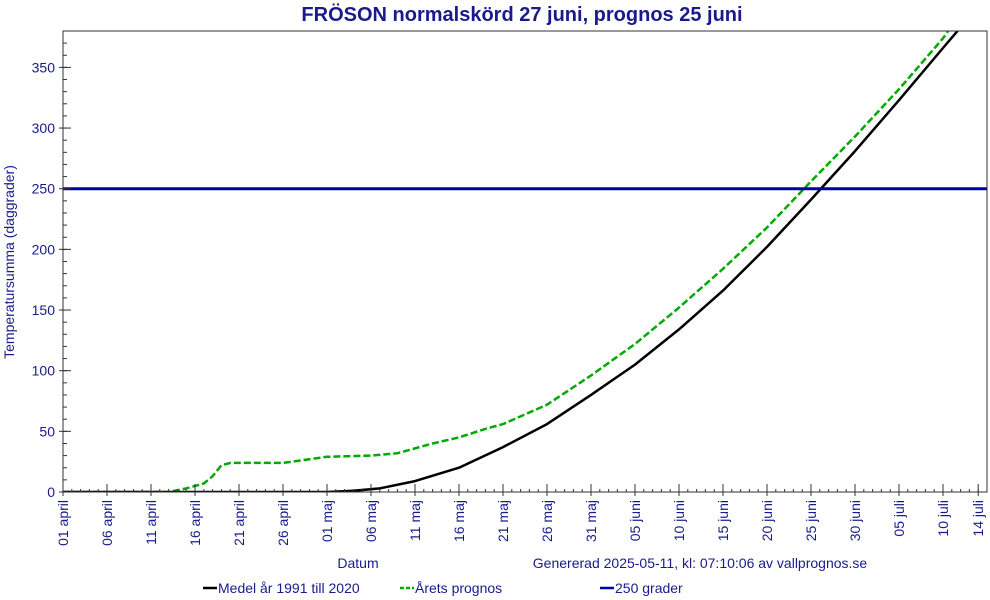 The height and width of the screenshot is (600, 990). I want to click on legend-item-250-grader: 250 grader, so click(641, 588).